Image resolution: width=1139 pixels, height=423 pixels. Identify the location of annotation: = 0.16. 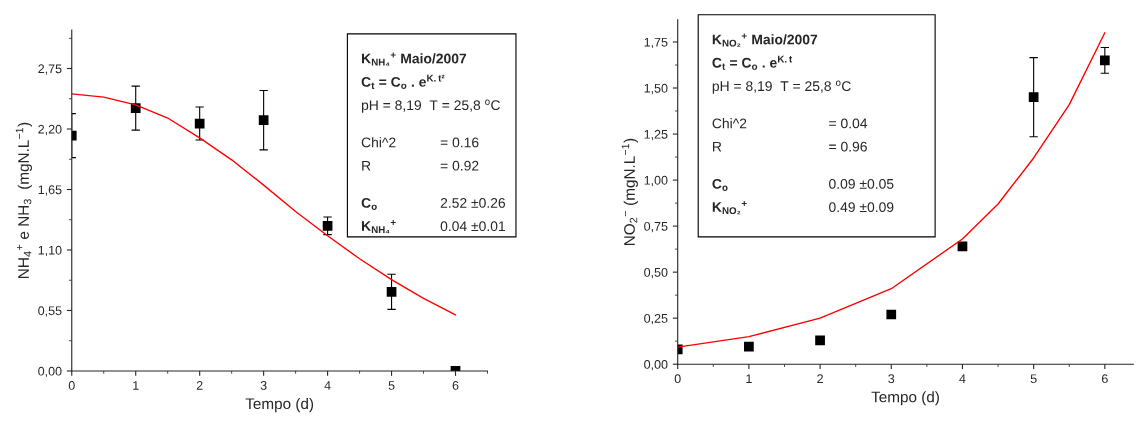
(459, 142).